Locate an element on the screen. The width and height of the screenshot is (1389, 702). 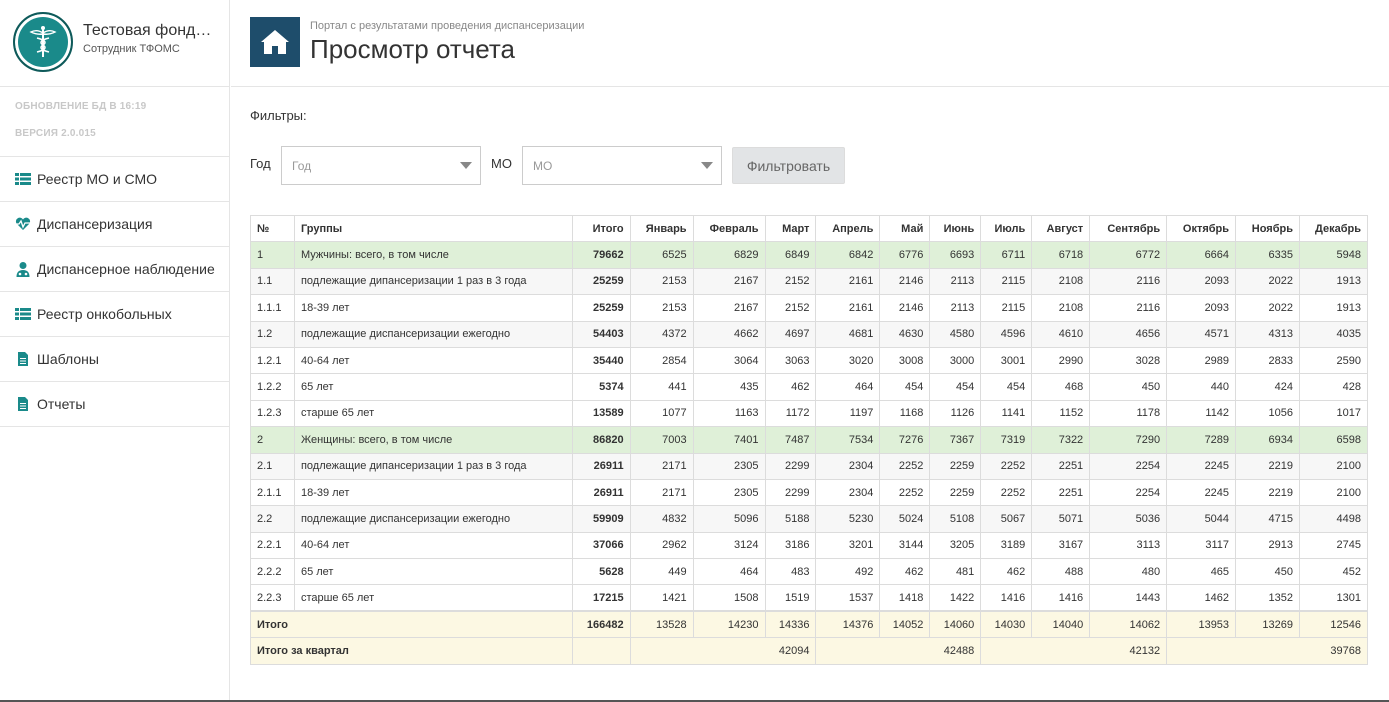
month-value: 7319 is located at coordinates (1006, 440).